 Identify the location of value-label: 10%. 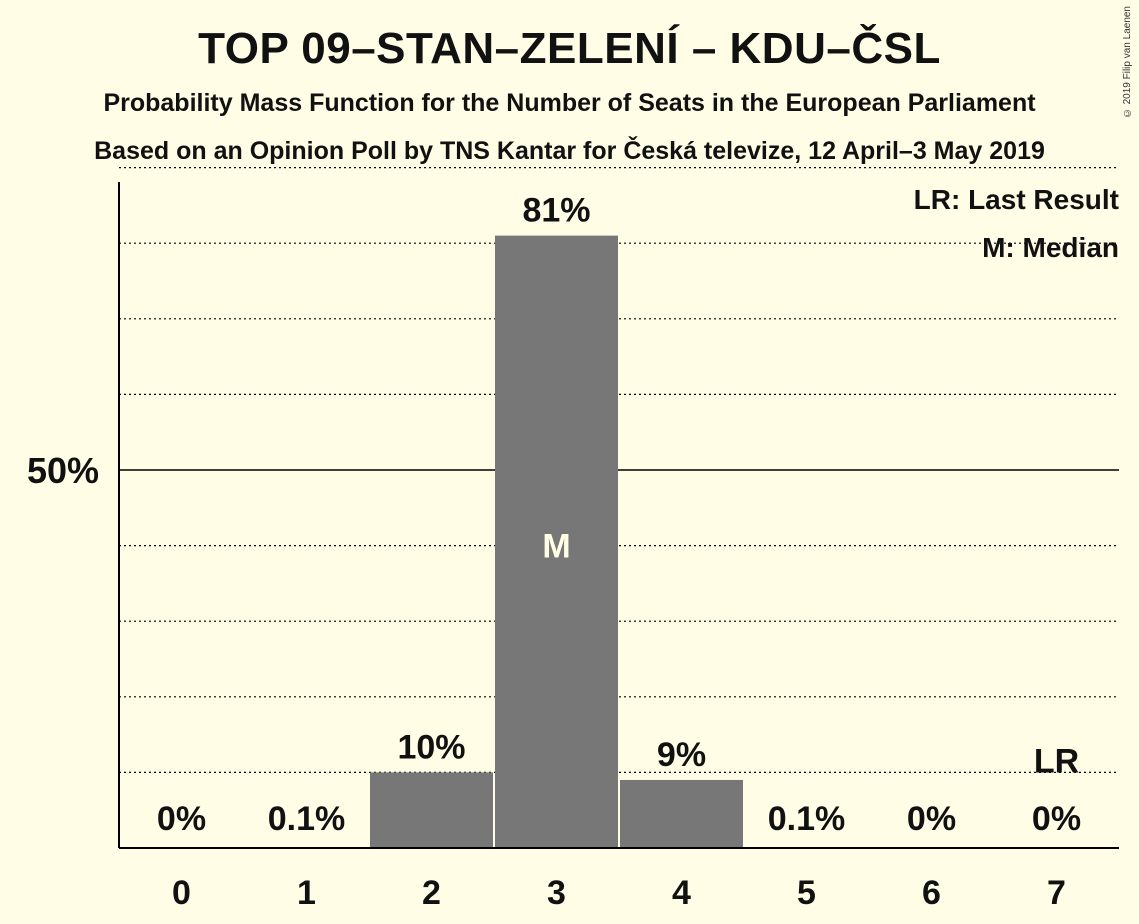
(431, 747).